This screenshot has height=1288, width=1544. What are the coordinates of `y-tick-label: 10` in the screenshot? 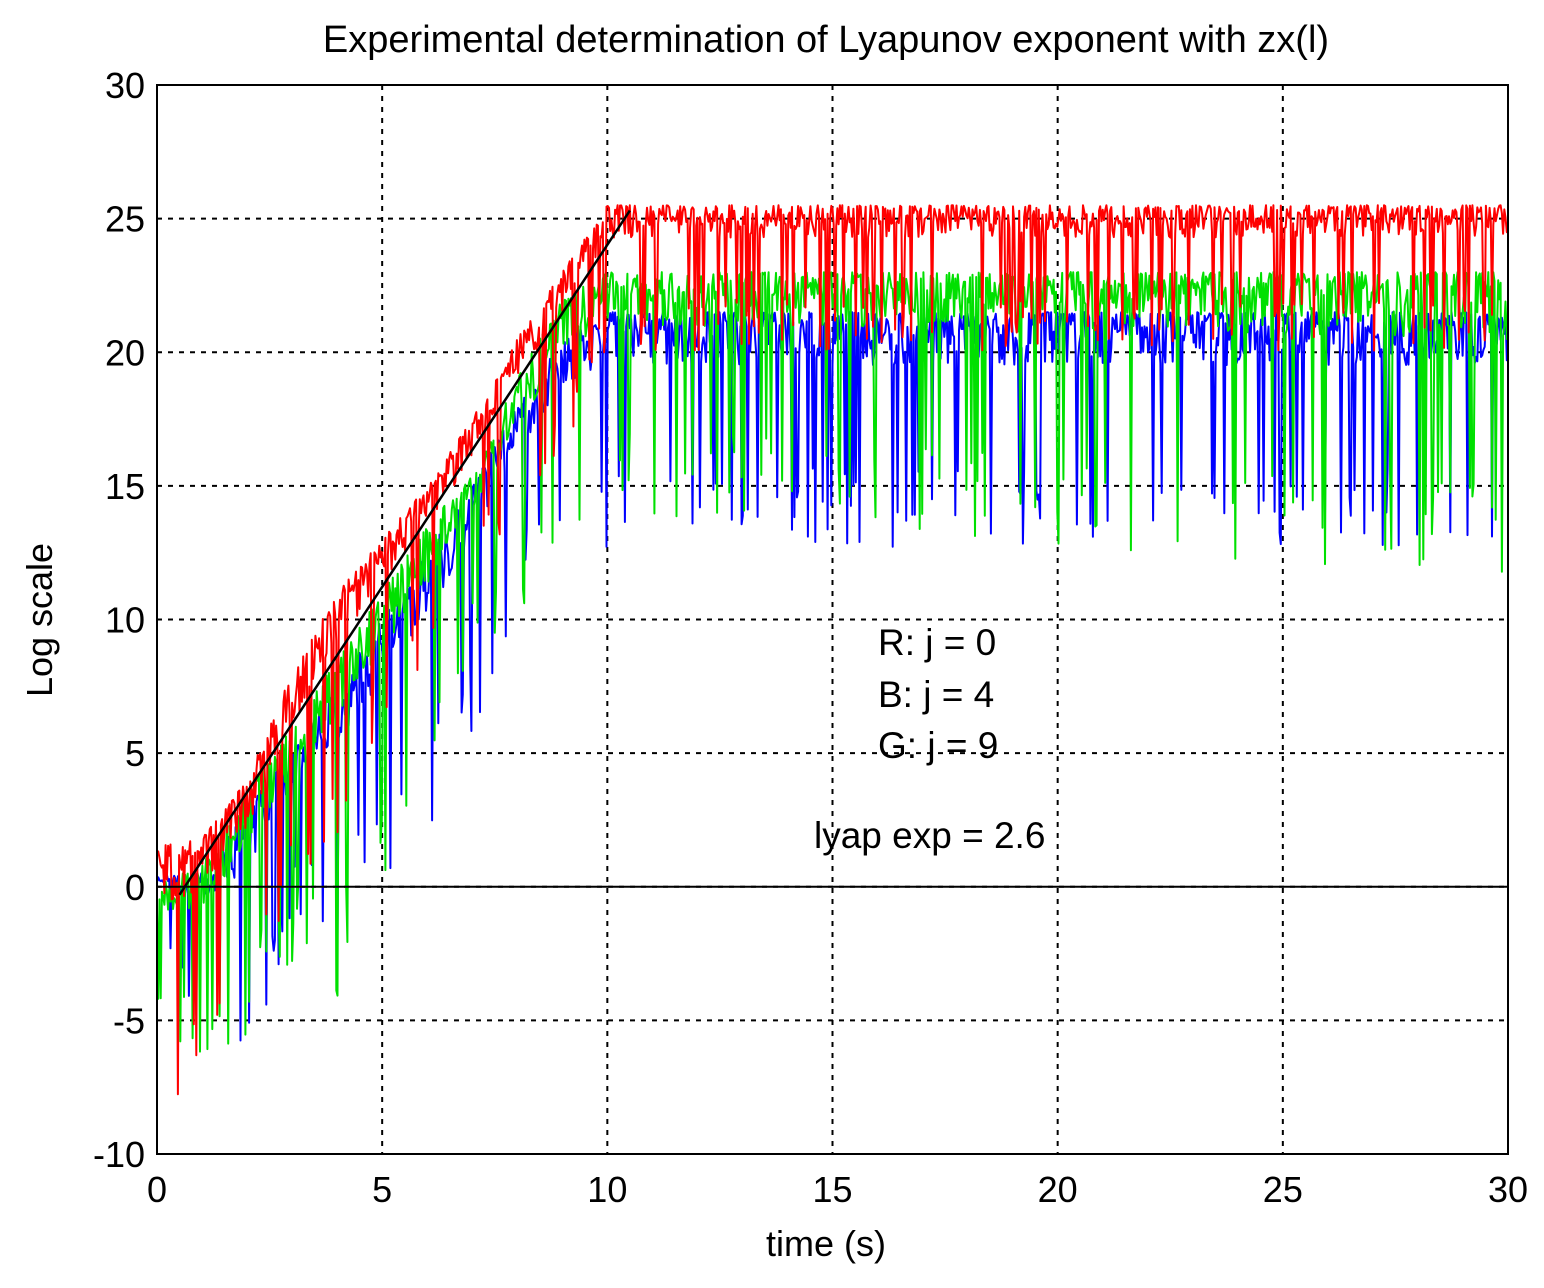 It's located at (125, 620).